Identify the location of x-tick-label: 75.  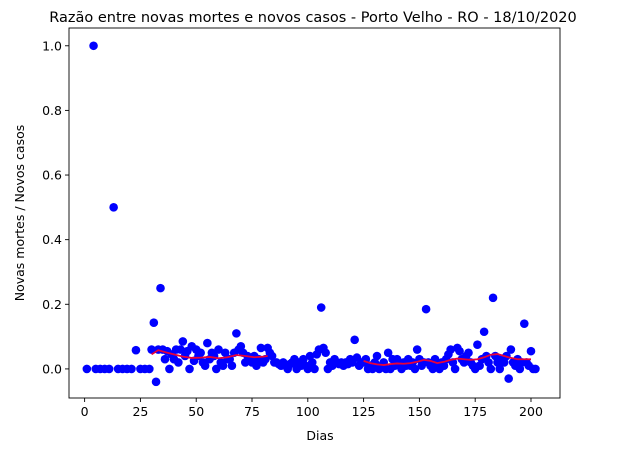
(252, 411).